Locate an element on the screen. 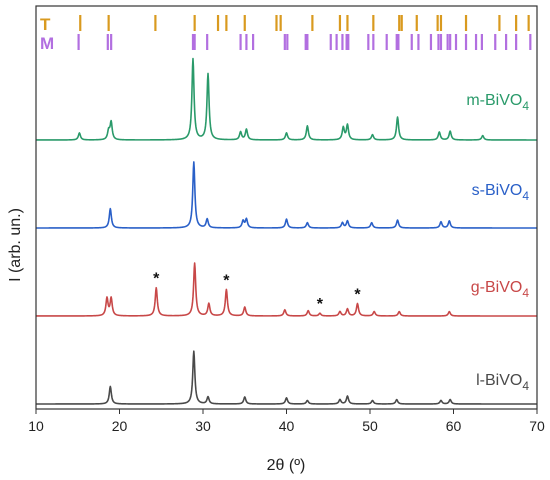 This screenshot has width=550, height=480. reference-pattern-m: M is located at coordinates (286, 43).